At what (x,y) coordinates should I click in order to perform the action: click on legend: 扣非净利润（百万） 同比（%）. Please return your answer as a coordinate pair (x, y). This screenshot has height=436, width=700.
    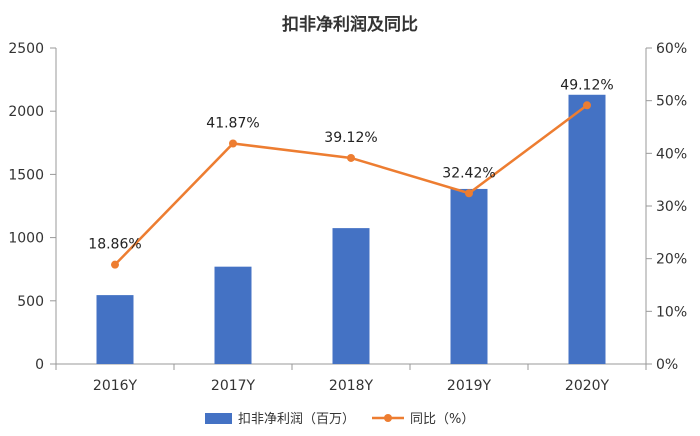
    Looking at the image, I should click on (339, 419).